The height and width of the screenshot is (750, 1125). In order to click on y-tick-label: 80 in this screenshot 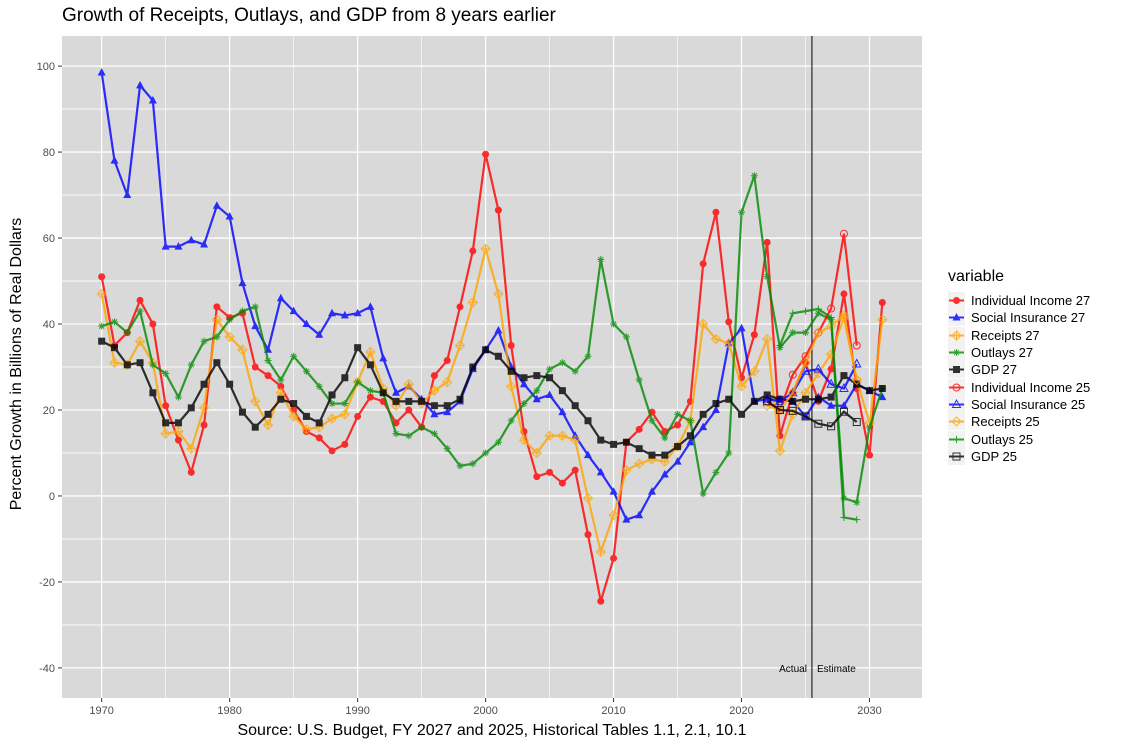, I will do `click(49, 153)`.